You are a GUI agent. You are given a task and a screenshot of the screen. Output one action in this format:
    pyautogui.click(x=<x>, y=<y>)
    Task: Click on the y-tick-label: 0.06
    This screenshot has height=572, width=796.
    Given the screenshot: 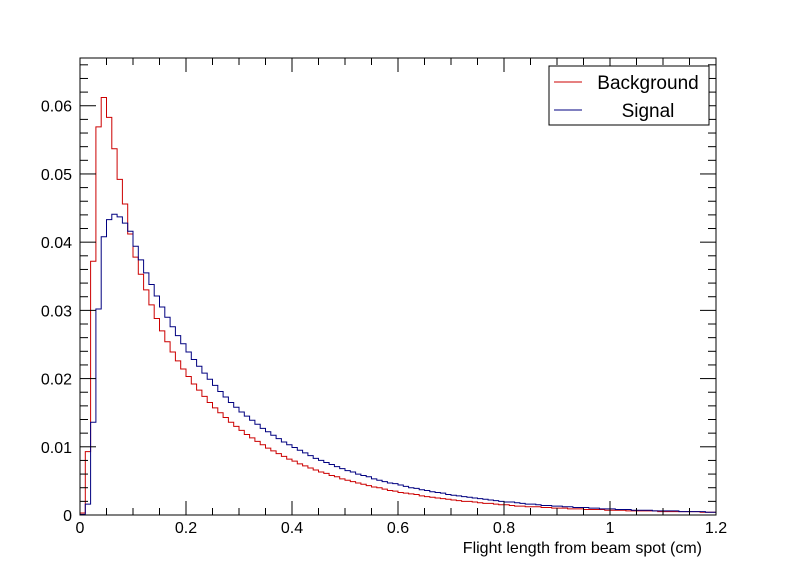 What is the action you would take?
    pyautogui.click(x=56, y=107)
    